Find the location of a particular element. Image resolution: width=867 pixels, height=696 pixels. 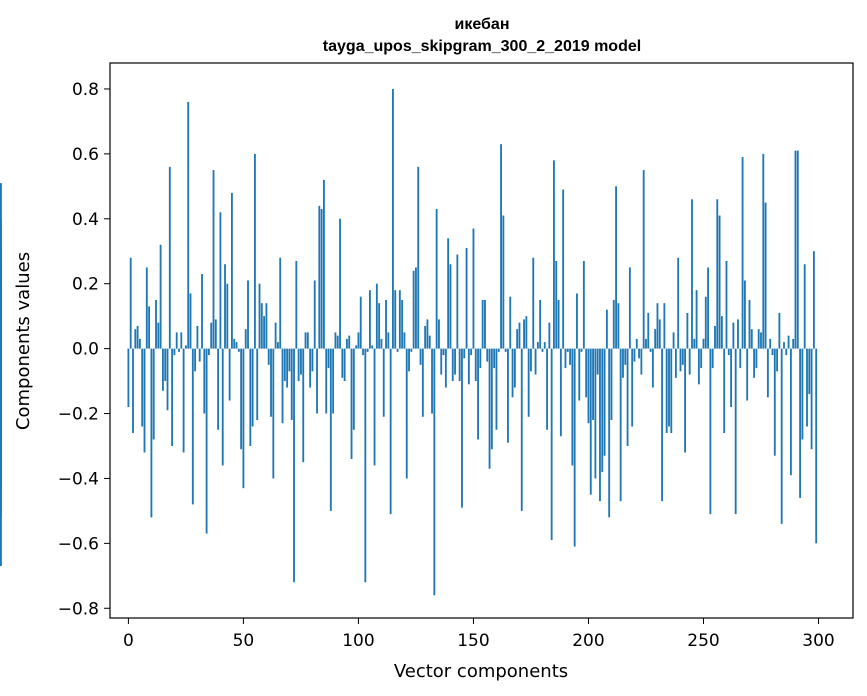

y-tick-label: −0.2 is located at coordinates (78, 415).